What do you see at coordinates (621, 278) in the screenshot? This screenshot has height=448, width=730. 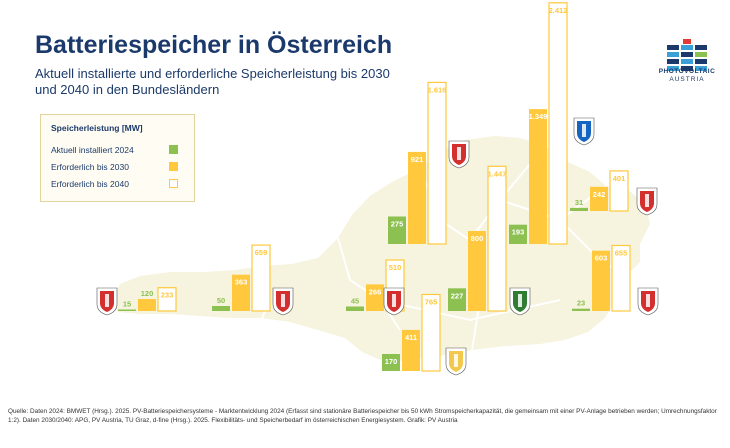 I see `bar-burgenland-2040` at bounding box center [621, 278].